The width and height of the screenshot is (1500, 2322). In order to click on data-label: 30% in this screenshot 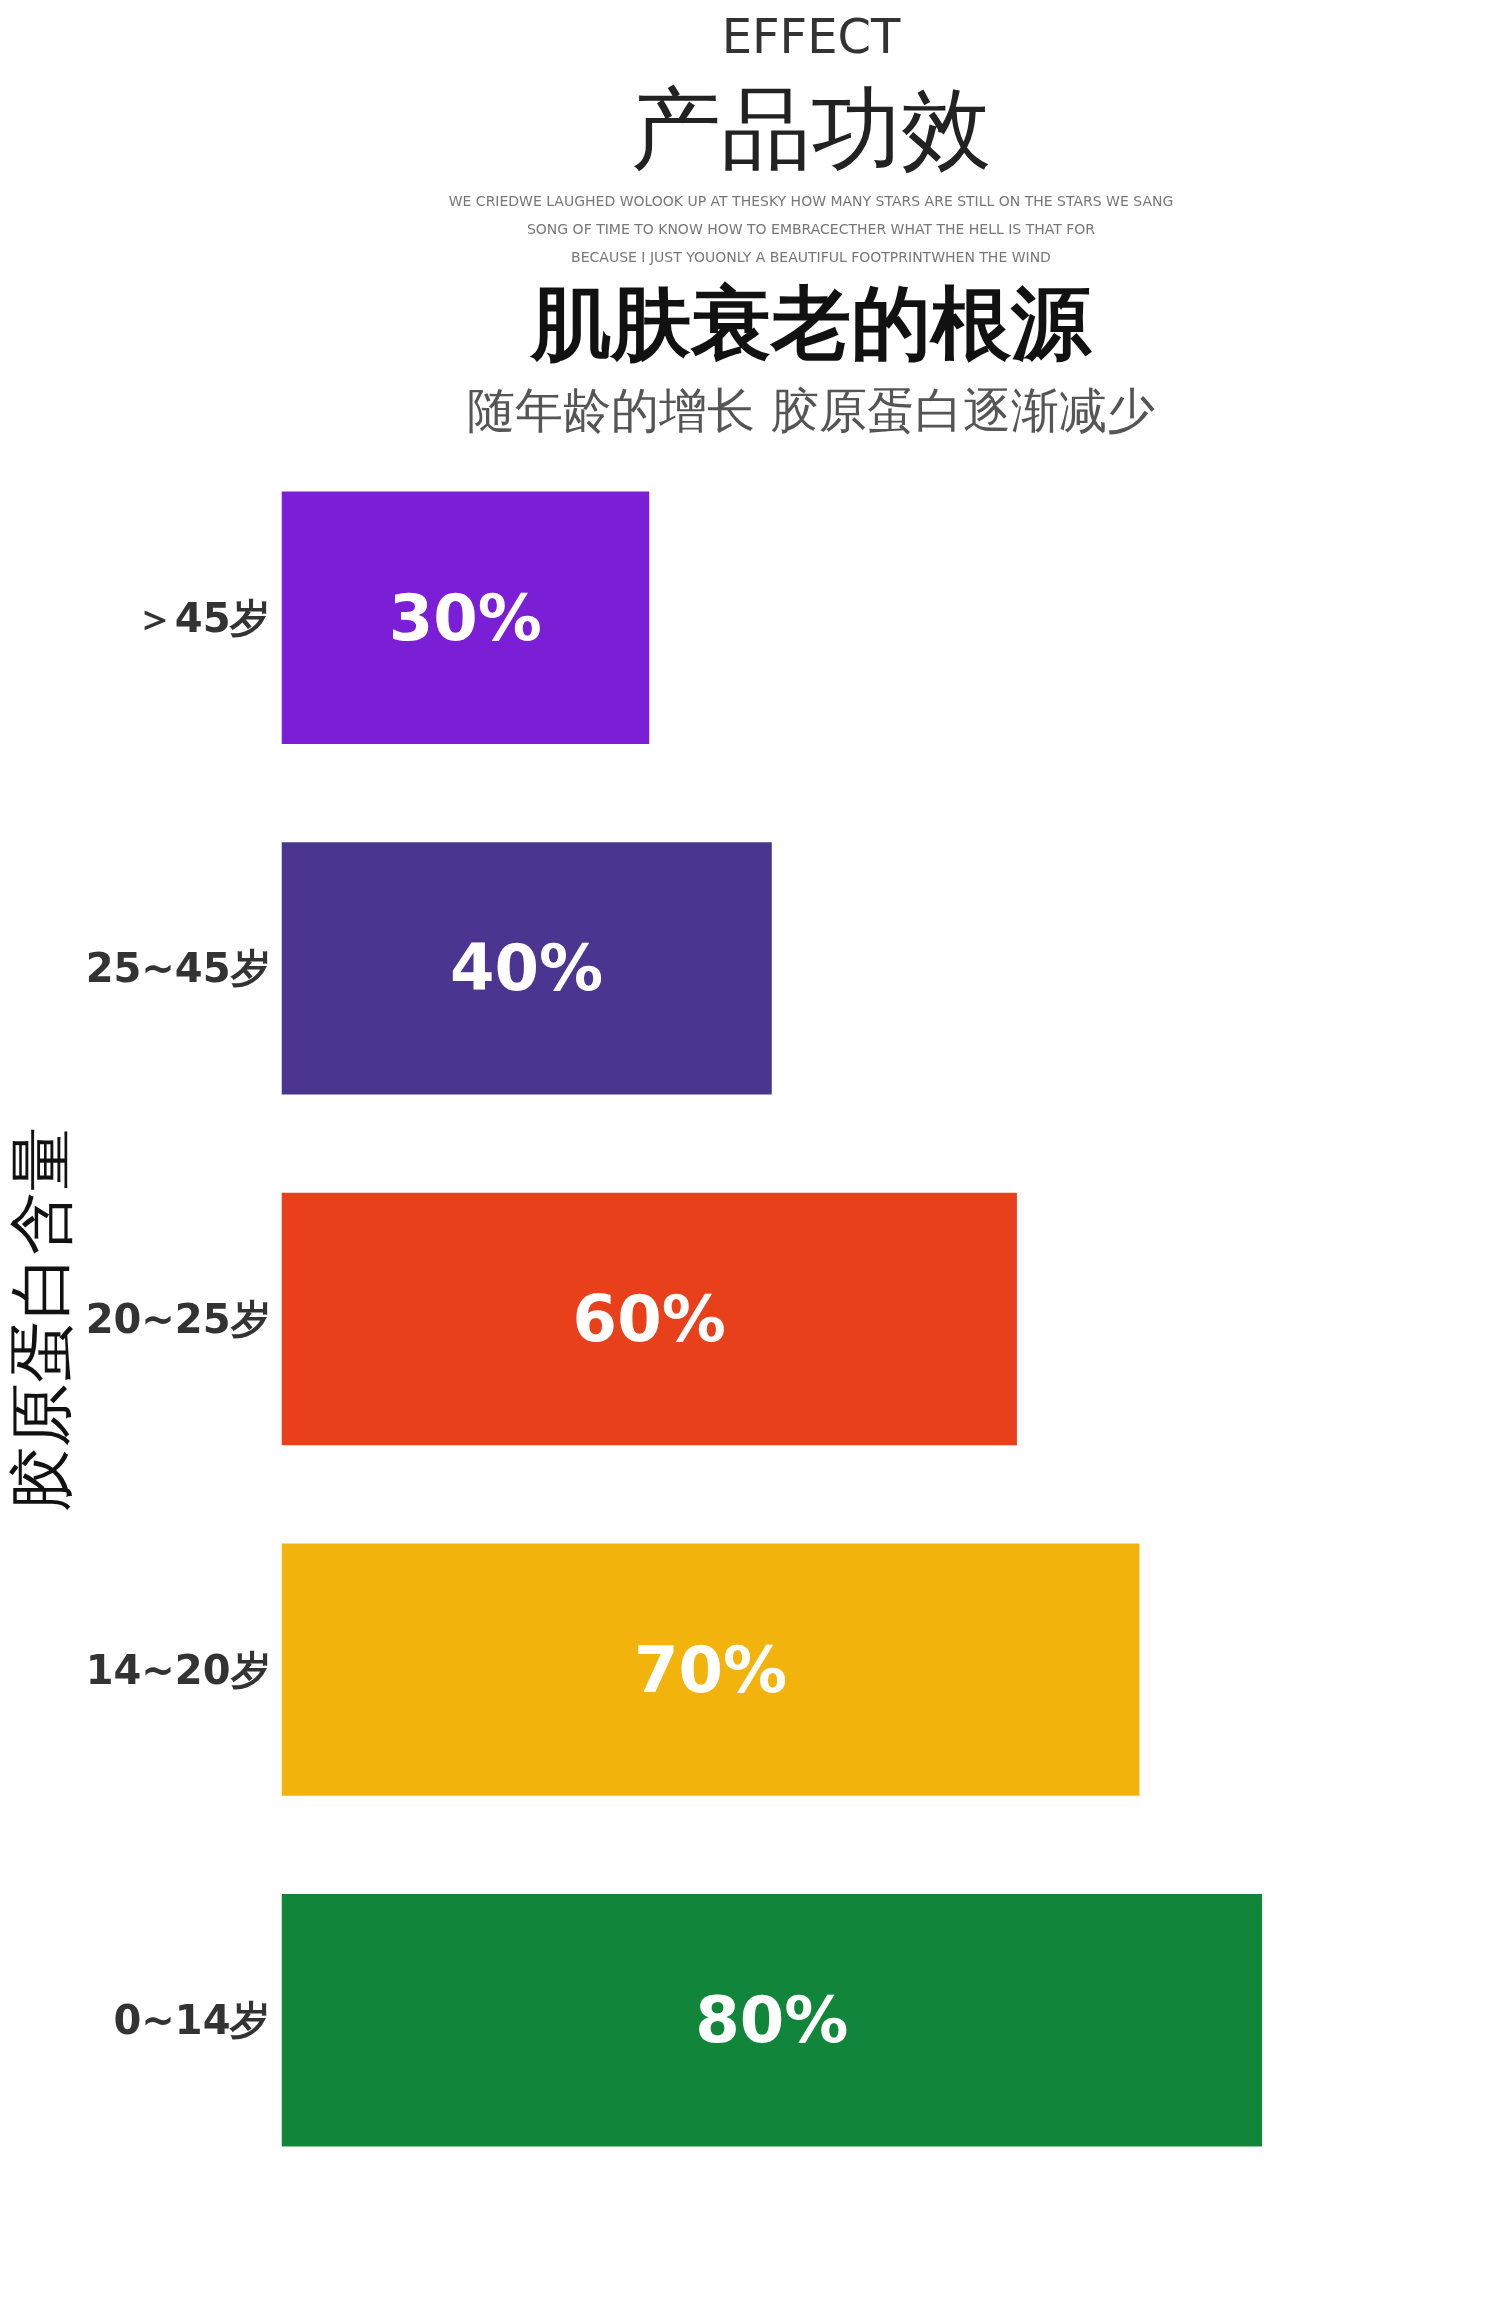, I will do `click(465, 617)`.